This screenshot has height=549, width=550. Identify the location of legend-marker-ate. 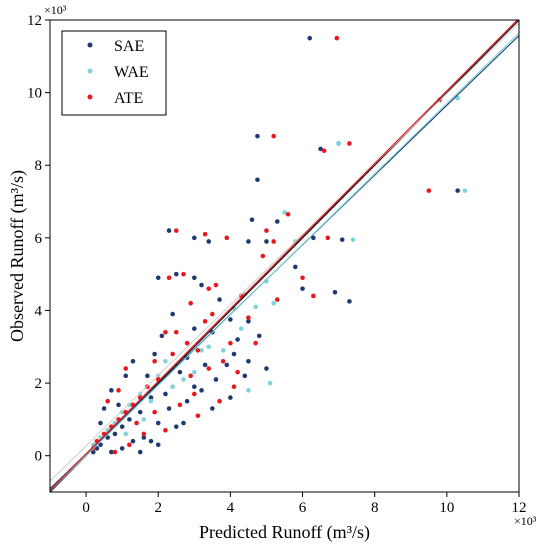
(90, 97).